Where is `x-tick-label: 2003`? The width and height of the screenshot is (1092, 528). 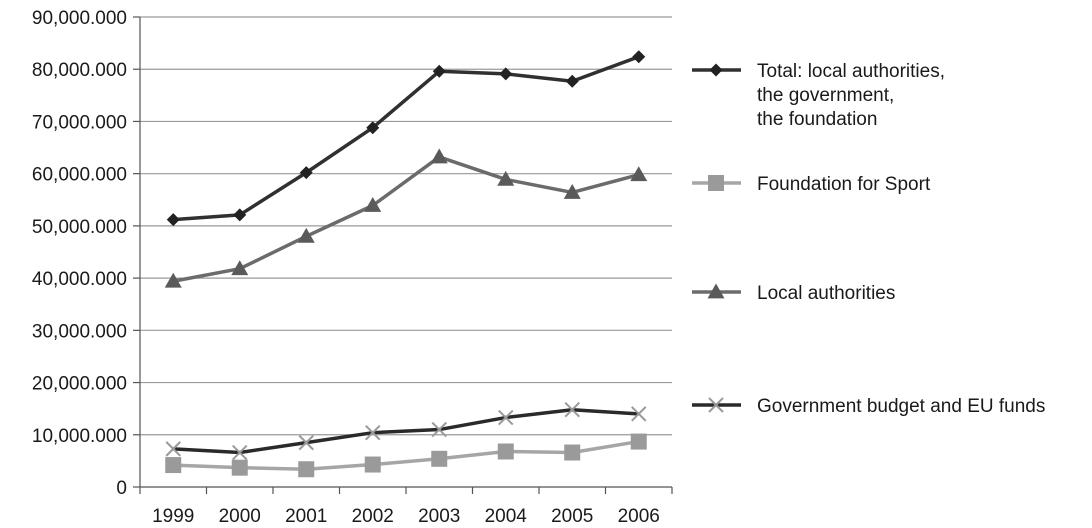 x-tick-label: 2003 is located at coordinates (439, 516).